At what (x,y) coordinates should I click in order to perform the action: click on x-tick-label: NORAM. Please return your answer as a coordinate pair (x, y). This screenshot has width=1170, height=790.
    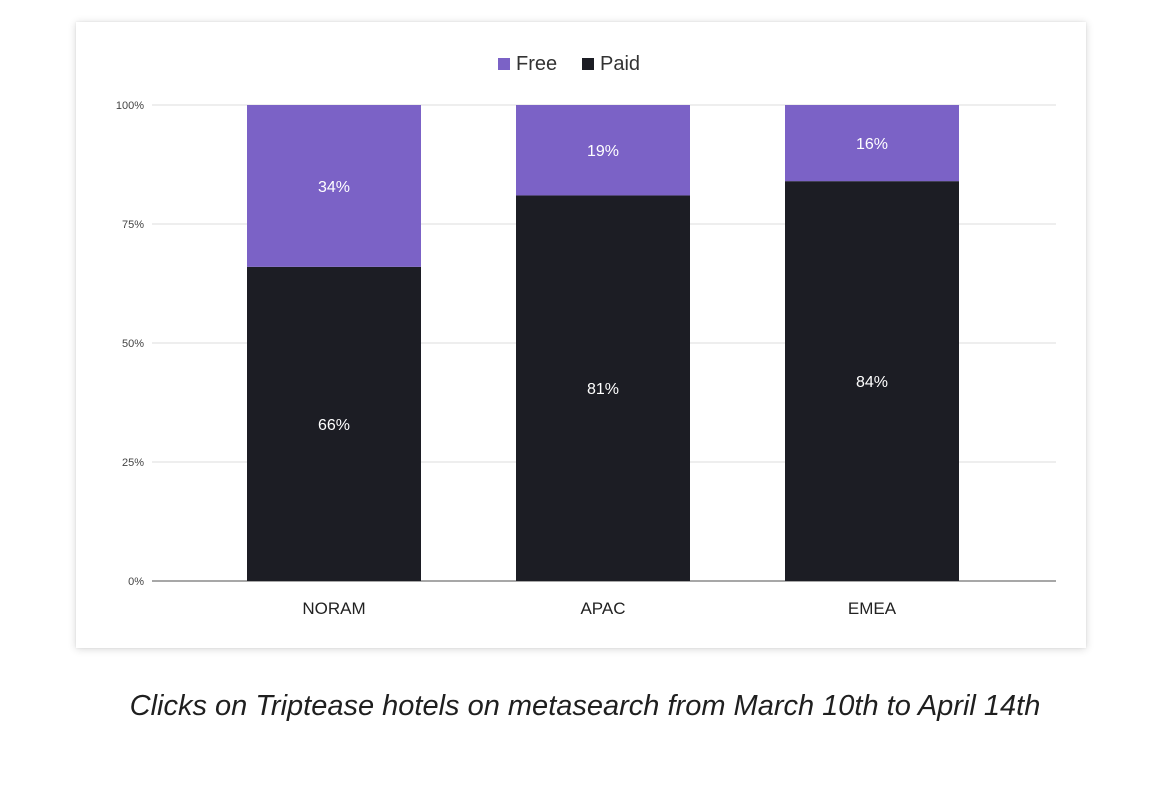
    Looking at the image, I should click on (333, 608).